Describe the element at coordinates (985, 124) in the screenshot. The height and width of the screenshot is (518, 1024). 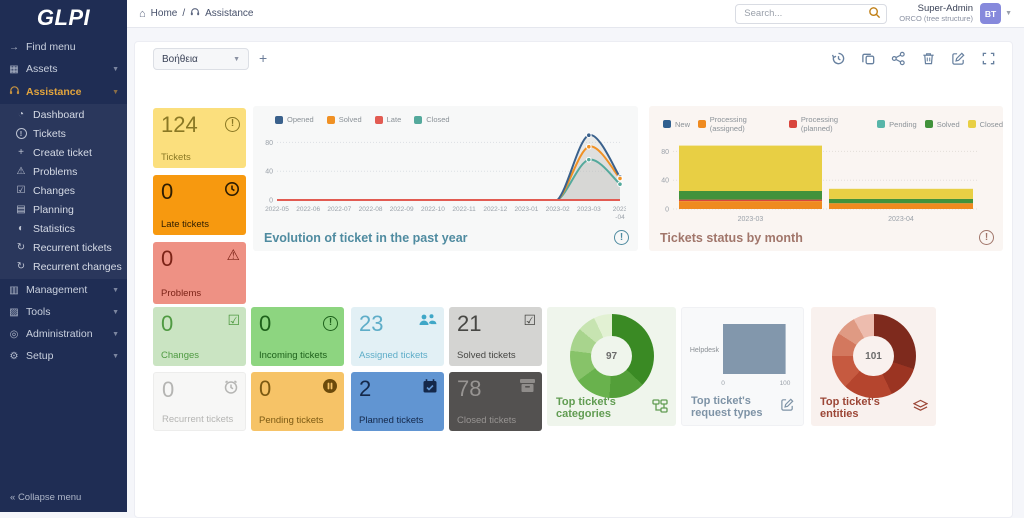
I see `legend-item: Closed` at that location.